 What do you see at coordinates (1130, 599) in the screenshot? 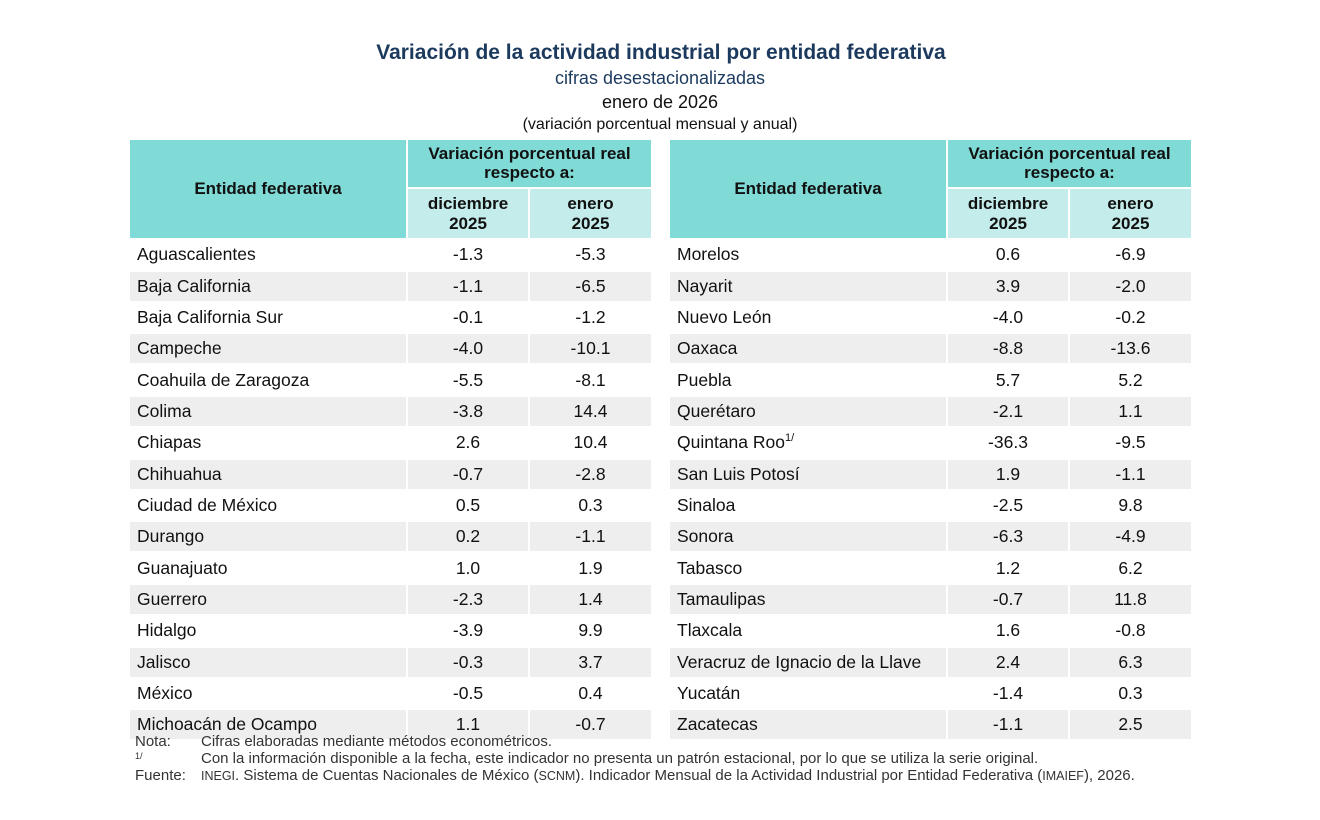
I see `january-value: 11.8` at bounding box center [1130, 599].